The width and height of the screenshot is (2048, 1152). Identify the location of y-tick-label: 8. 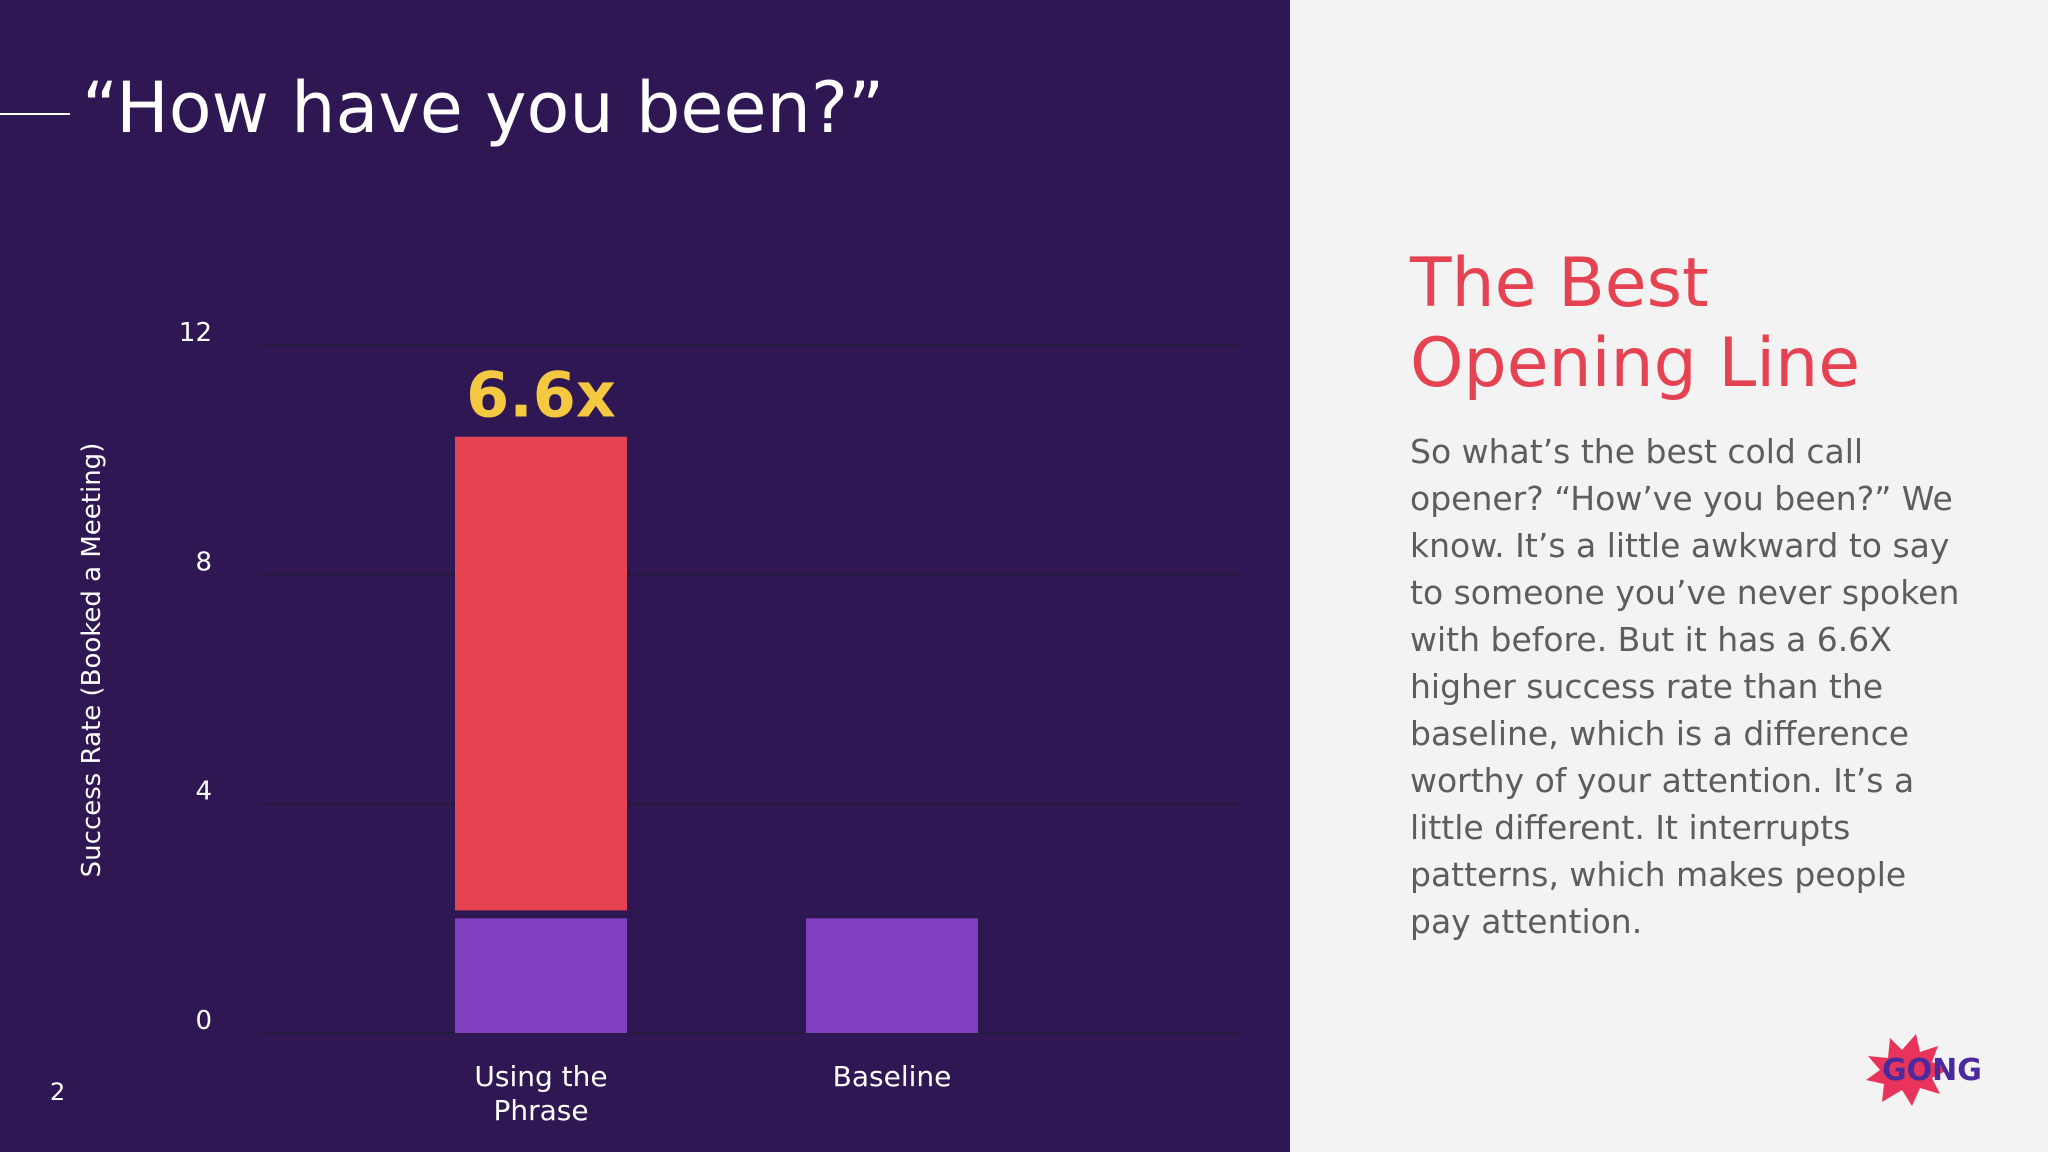
(203, 562).